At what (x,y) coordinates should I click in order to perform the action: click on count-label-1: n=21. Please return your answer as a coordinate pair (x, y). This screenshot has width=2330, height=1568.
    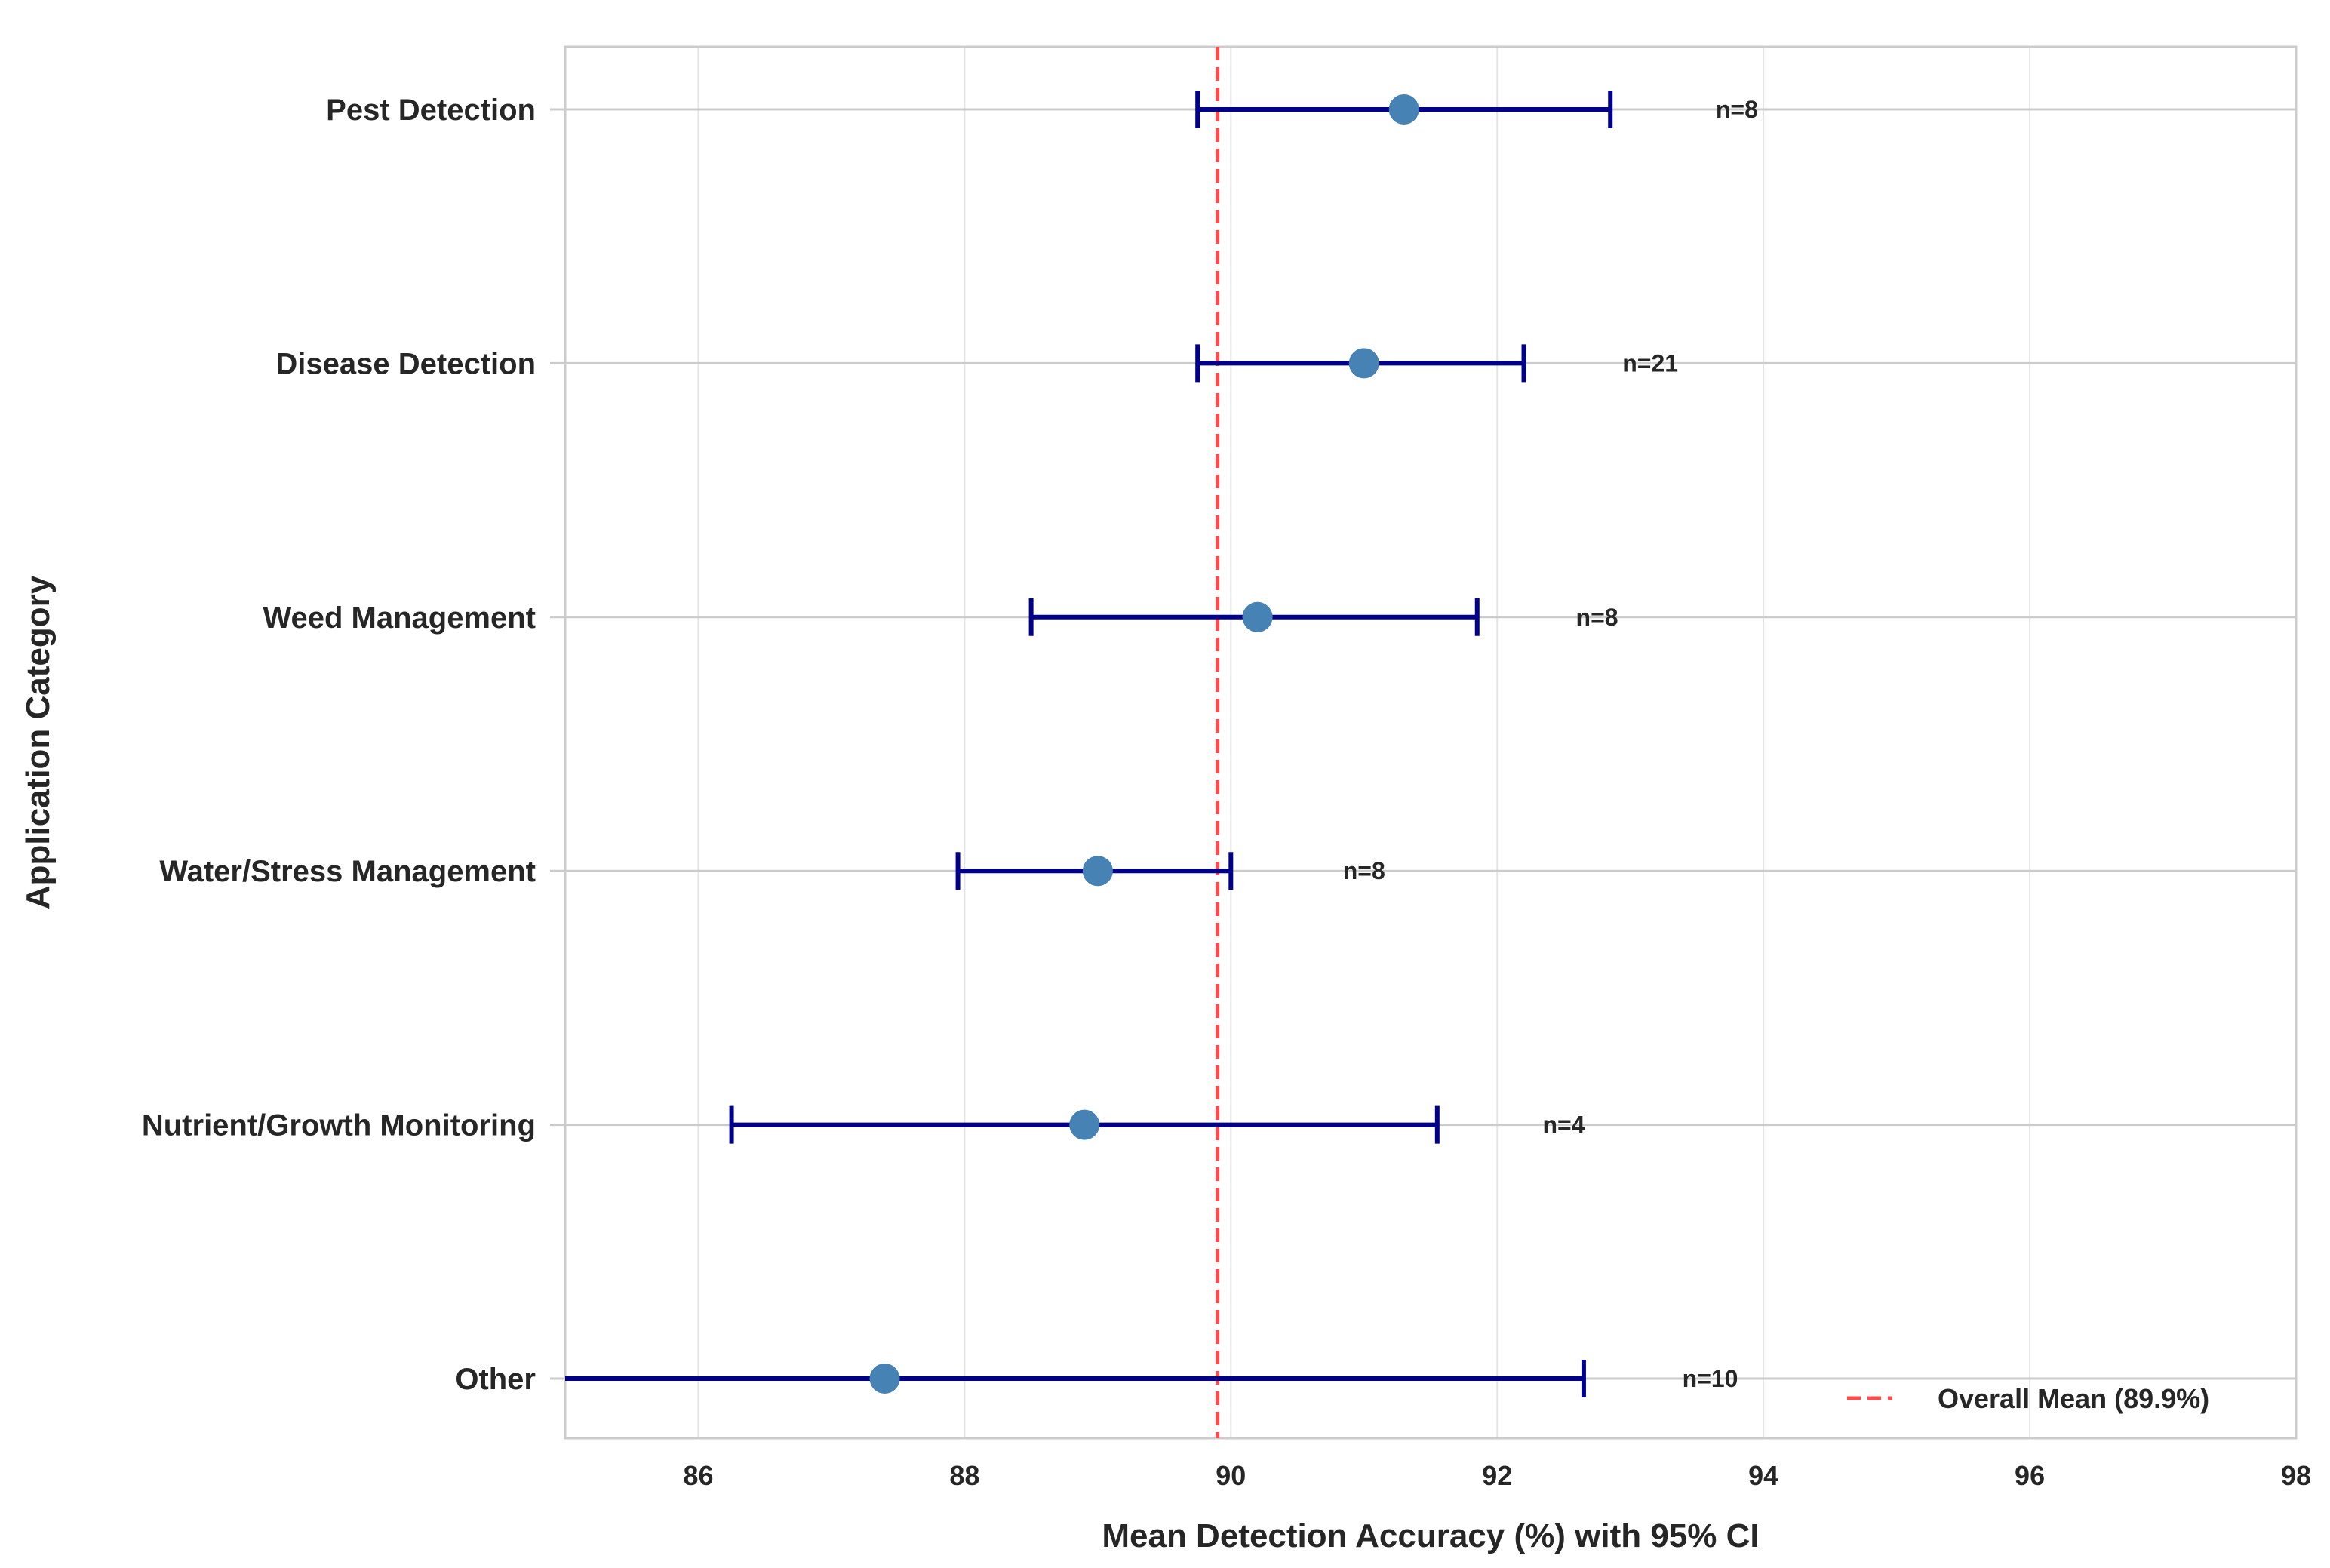
    Looking at the image, I should click on (1650, 363).